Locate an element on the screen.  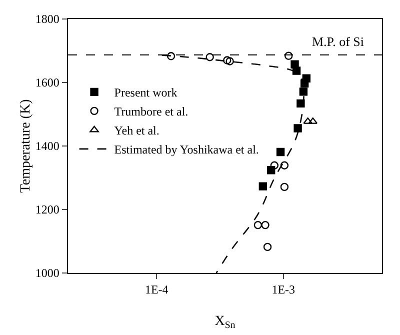
y-tick-label: 1200 is located at coordinates (47, 209).